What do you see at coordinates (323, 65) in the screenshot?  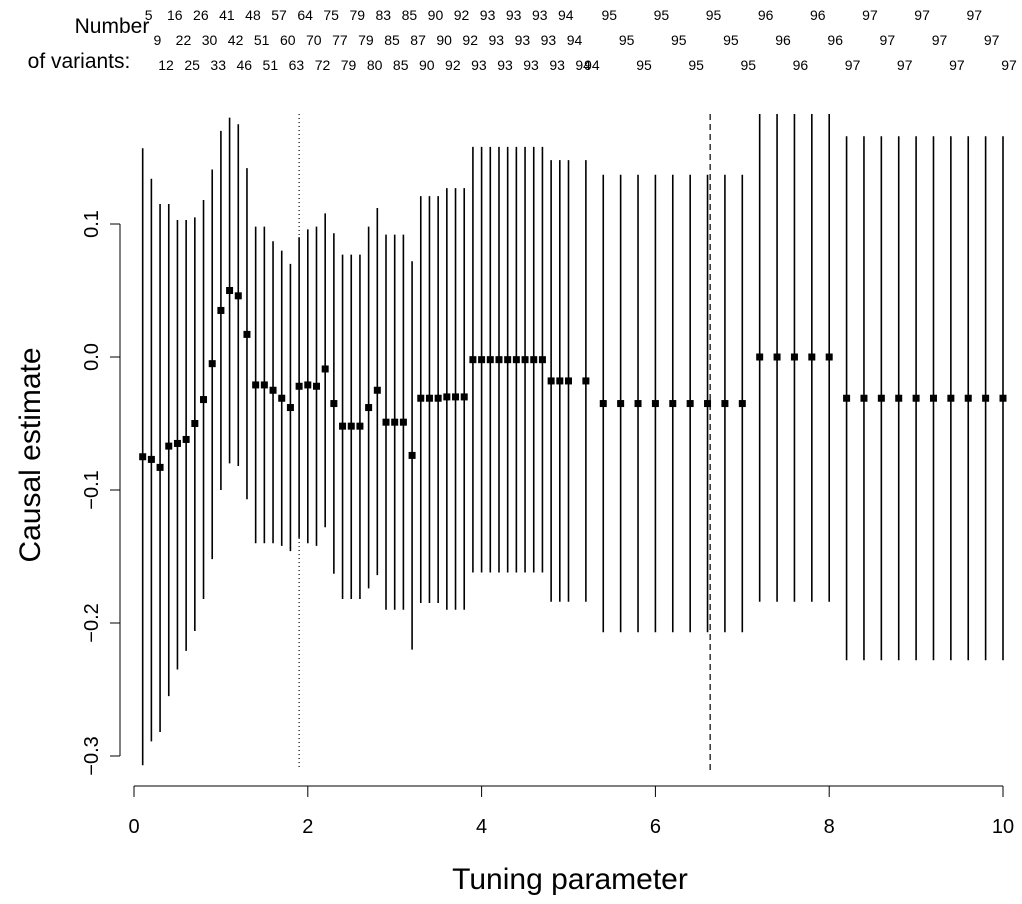 I see `variant-count-label: 72` at bounding box center [323, 65].